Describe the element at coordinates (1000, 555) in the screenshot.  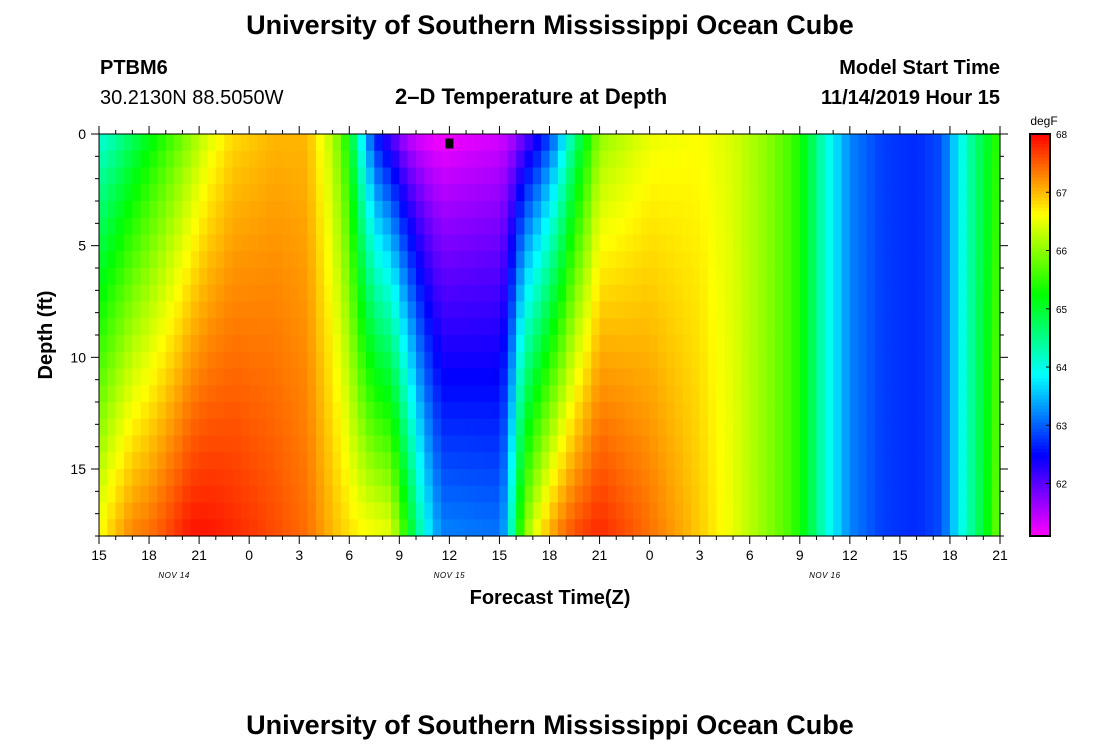
I see `x-tick-label: 21` at that location.